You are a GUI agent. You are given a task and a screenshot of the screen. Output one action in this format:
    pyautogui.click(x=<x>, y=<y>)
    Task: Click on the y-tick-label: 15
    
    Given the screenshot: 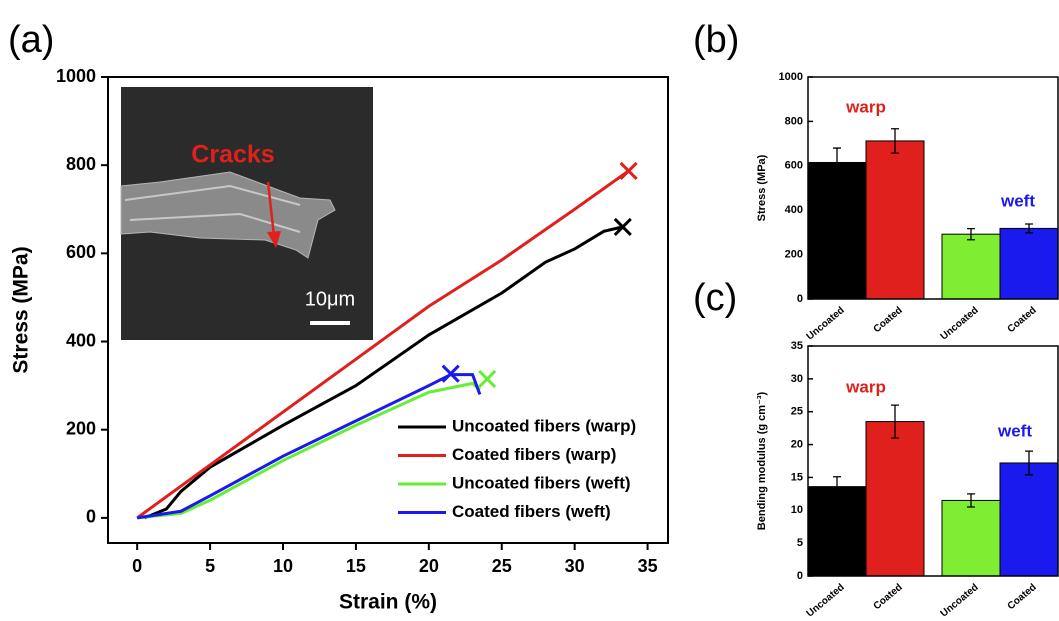 What is the action you would take?
    pyautogui.click(x=797, y=477)
    